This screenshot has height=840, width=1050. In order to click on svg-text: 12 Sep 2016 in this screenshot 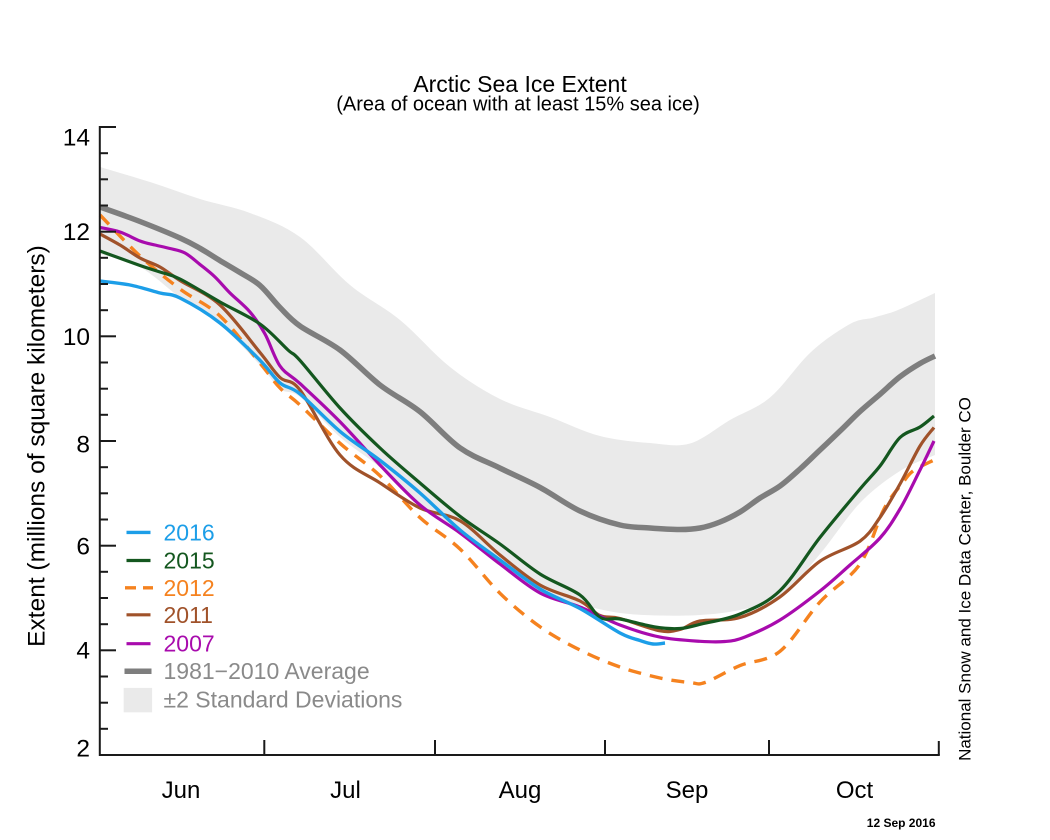, I will do `click(901, 823)`.